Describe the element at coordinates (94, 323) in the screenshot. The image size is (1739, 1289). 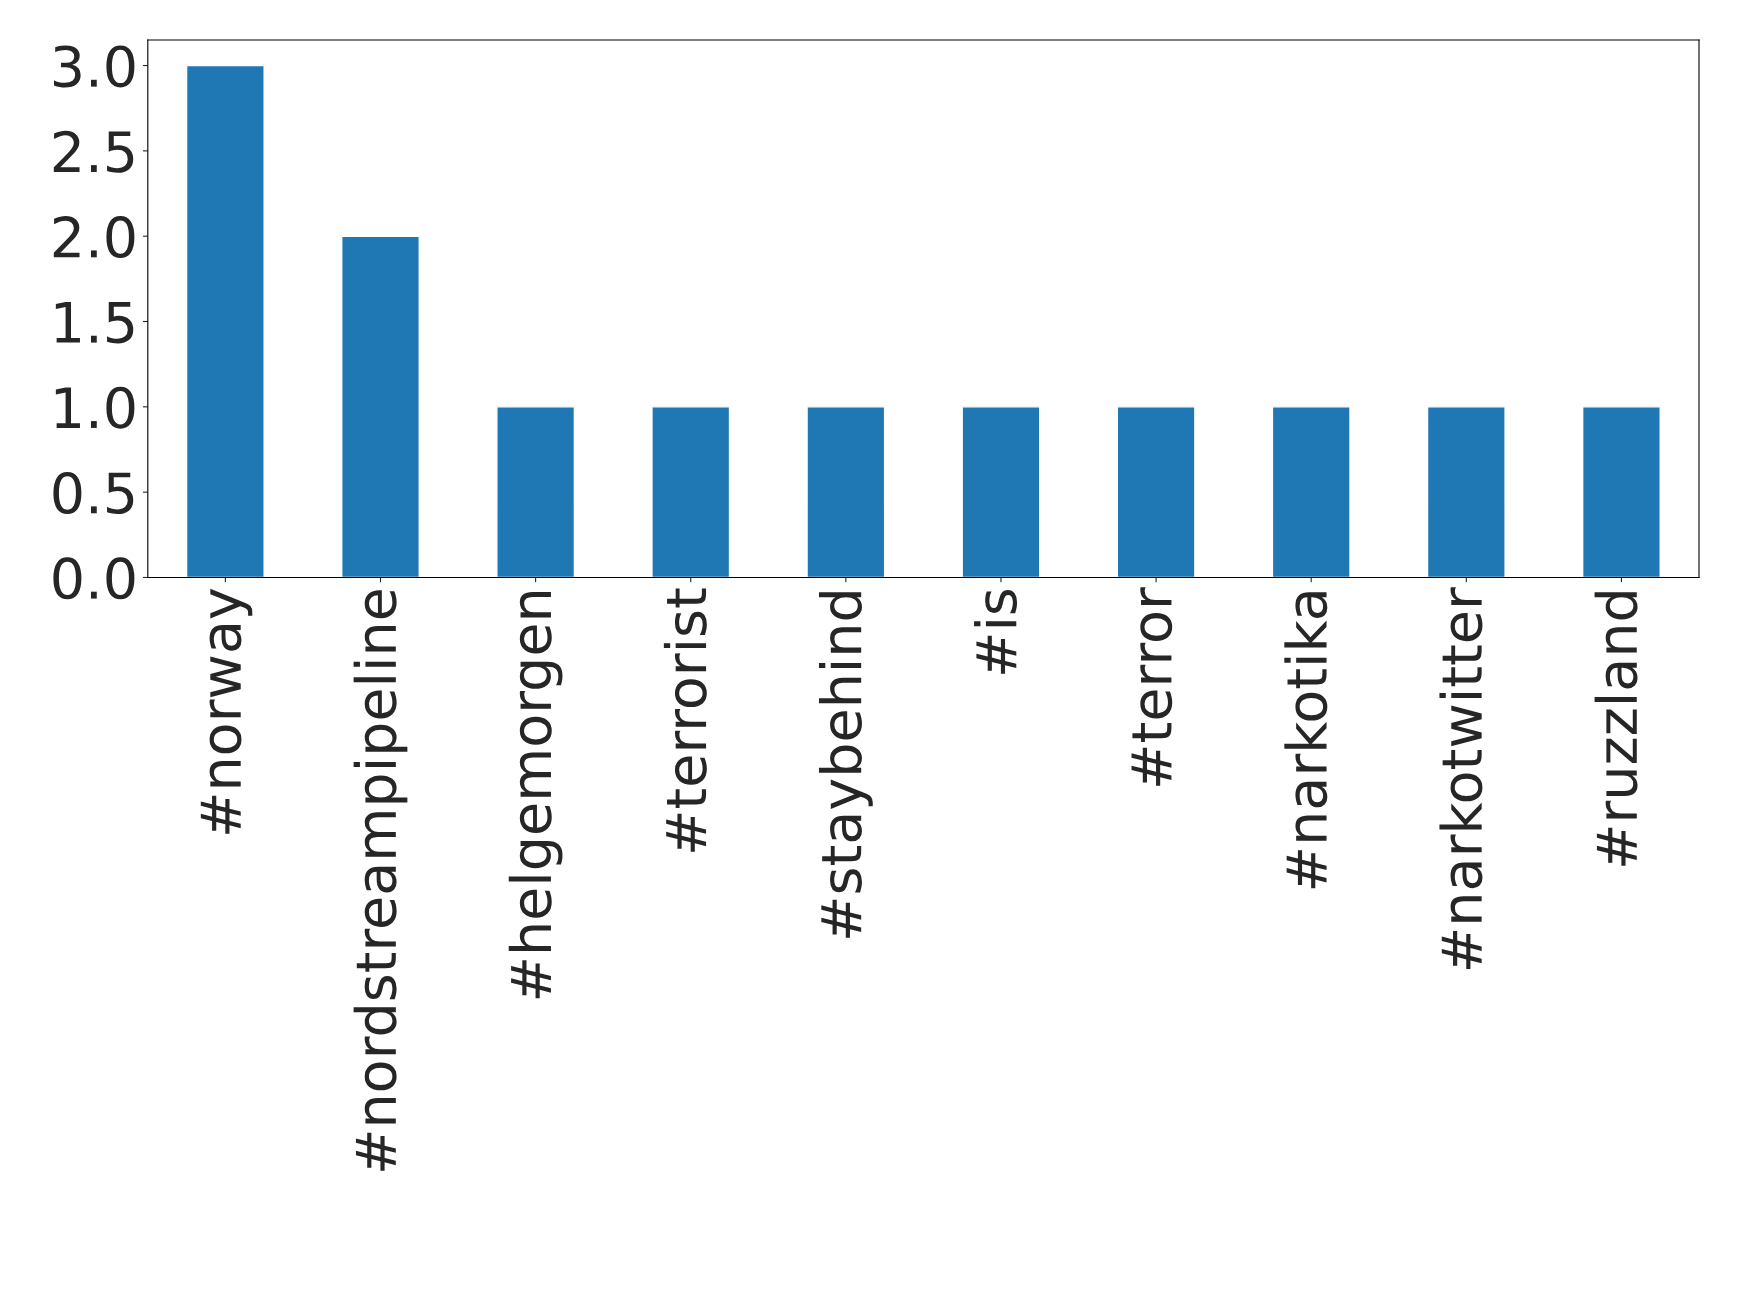
I see `y-tick-label: 1.5` at that location.